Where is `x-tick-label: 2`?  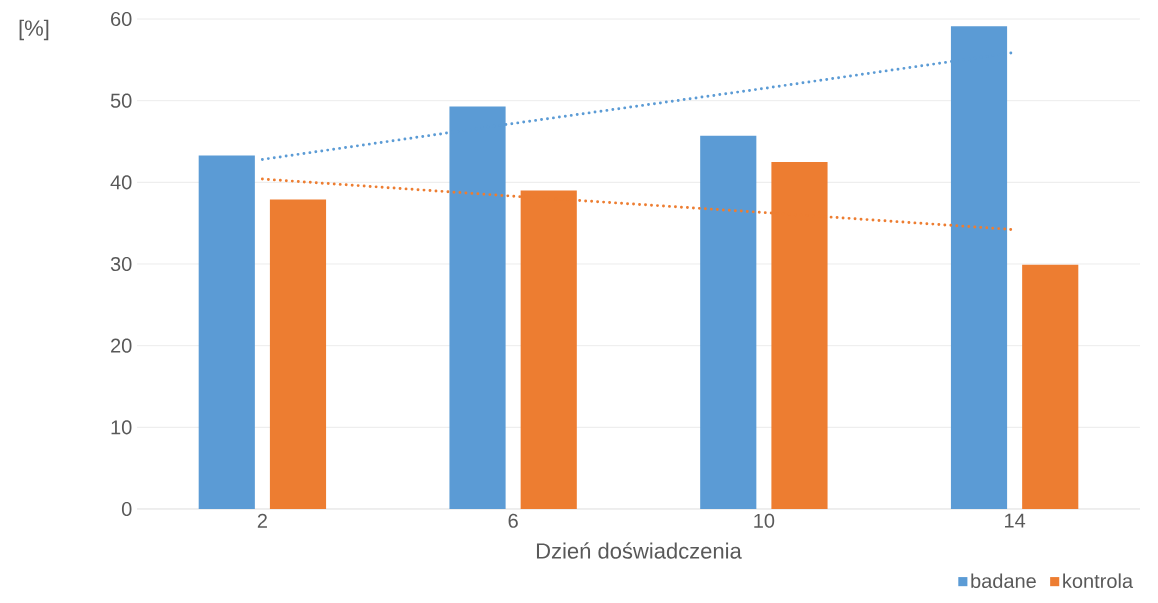
x-tick-label: 2 is located at coordinates (262, 520).